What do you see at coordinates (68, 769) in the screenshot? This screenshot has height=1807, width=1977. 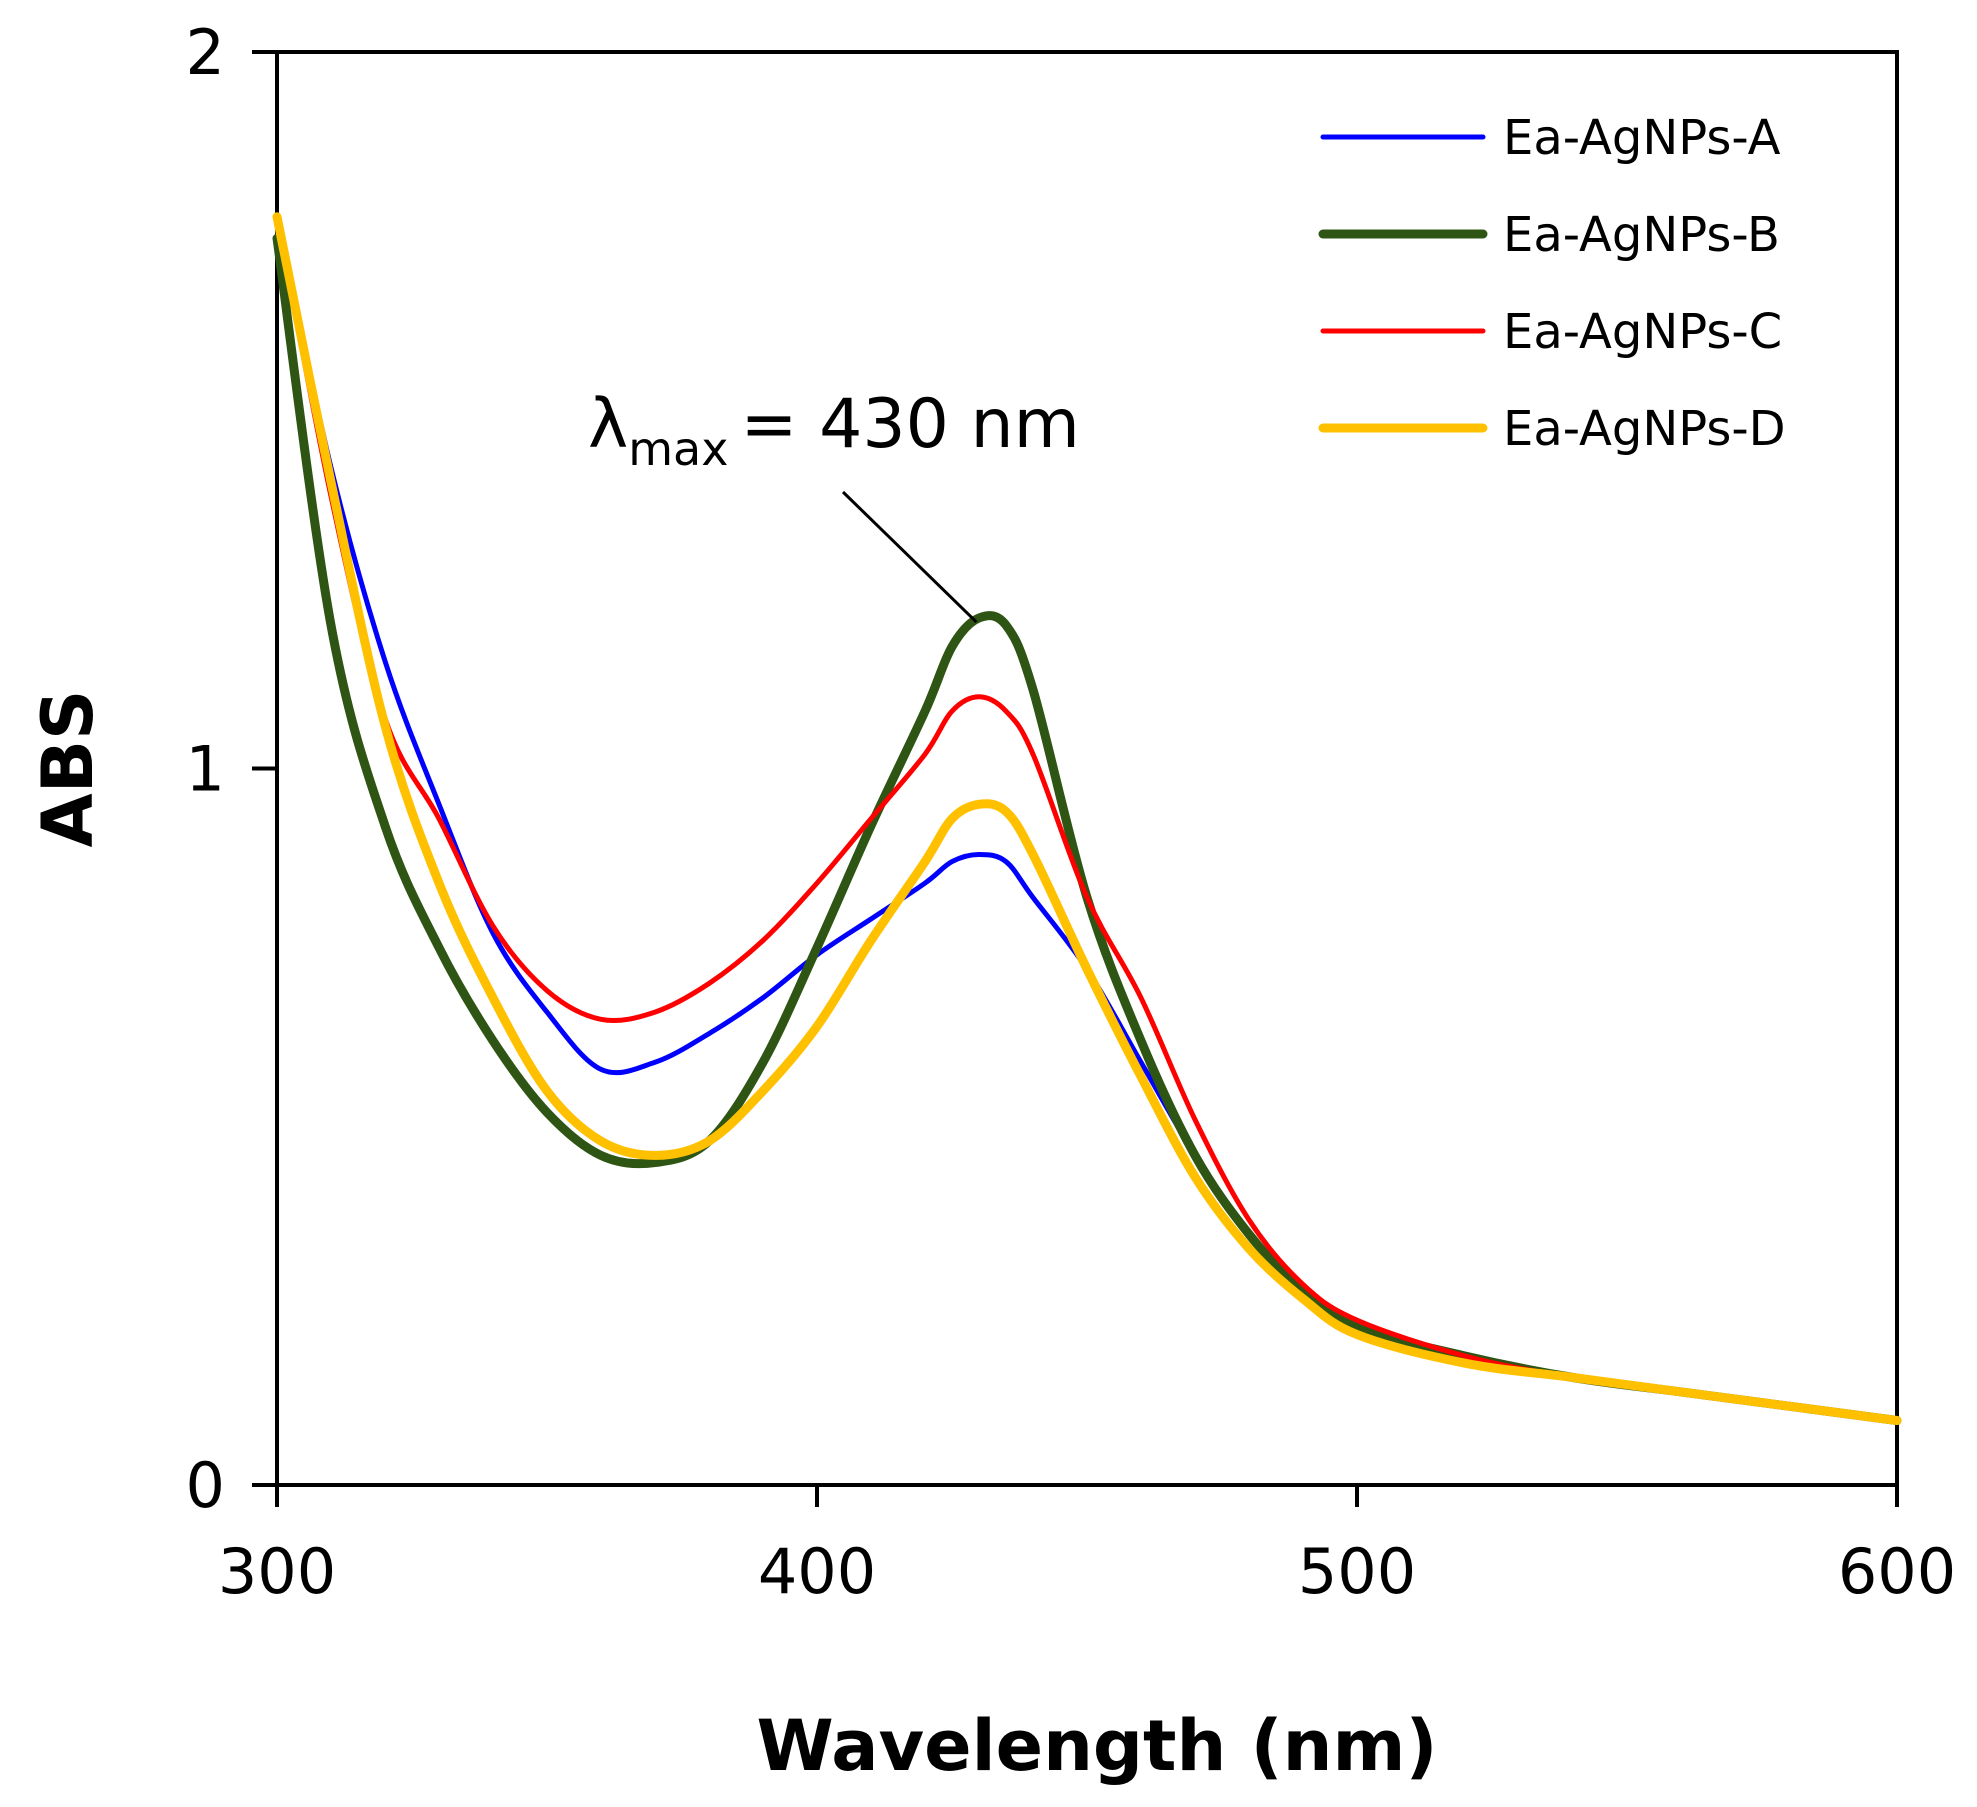 I see `y-axis-title: ABS` at bounding box center [68, 769].